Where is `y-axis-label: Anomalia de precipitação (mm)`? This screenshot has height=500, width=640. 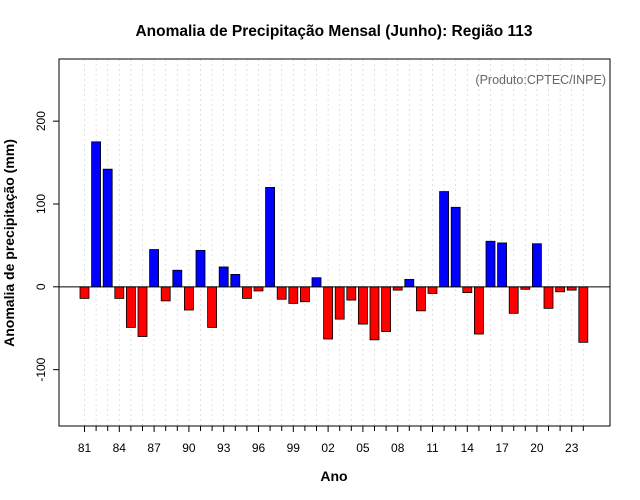
y-axis-label: Anomalia de precipitação (mm) is located at coordinates (9, 243).